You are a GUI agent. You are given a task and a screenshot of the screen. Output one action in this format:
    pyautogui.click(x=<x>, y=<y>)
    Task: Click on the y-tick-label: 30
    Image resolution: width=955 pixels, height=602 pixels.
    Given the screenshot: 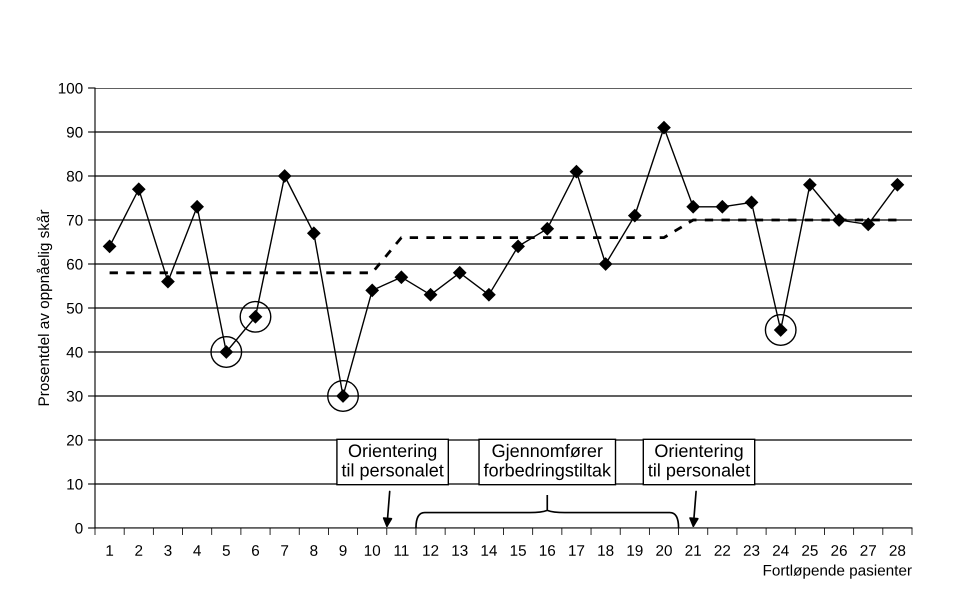 What is the action you would take?
    pyautogui.click(x=74, y=396)
    